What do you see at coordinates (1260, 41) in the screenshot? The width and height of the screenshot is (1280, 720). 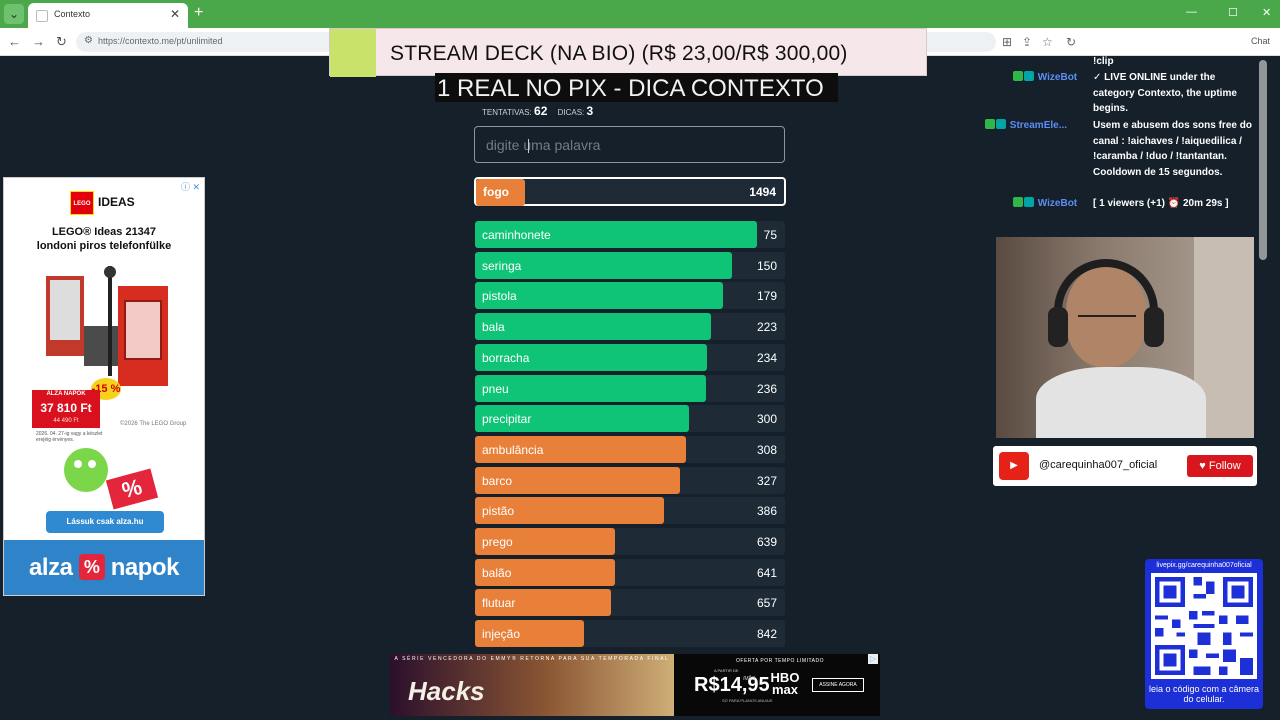 I see `chat-button: Chat` at bounding box center [1260, 41].